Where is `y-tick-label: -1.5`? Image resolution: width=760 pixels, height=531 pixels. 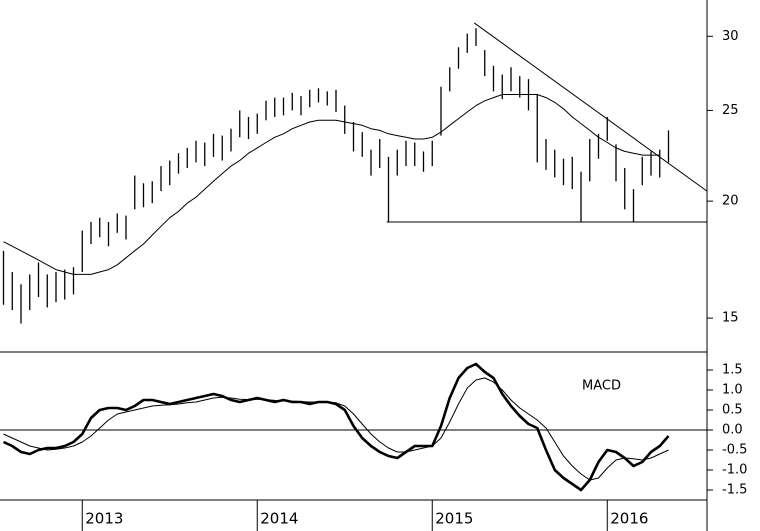 y-tick-label: -1.5 is located at coordinates (734, 490).